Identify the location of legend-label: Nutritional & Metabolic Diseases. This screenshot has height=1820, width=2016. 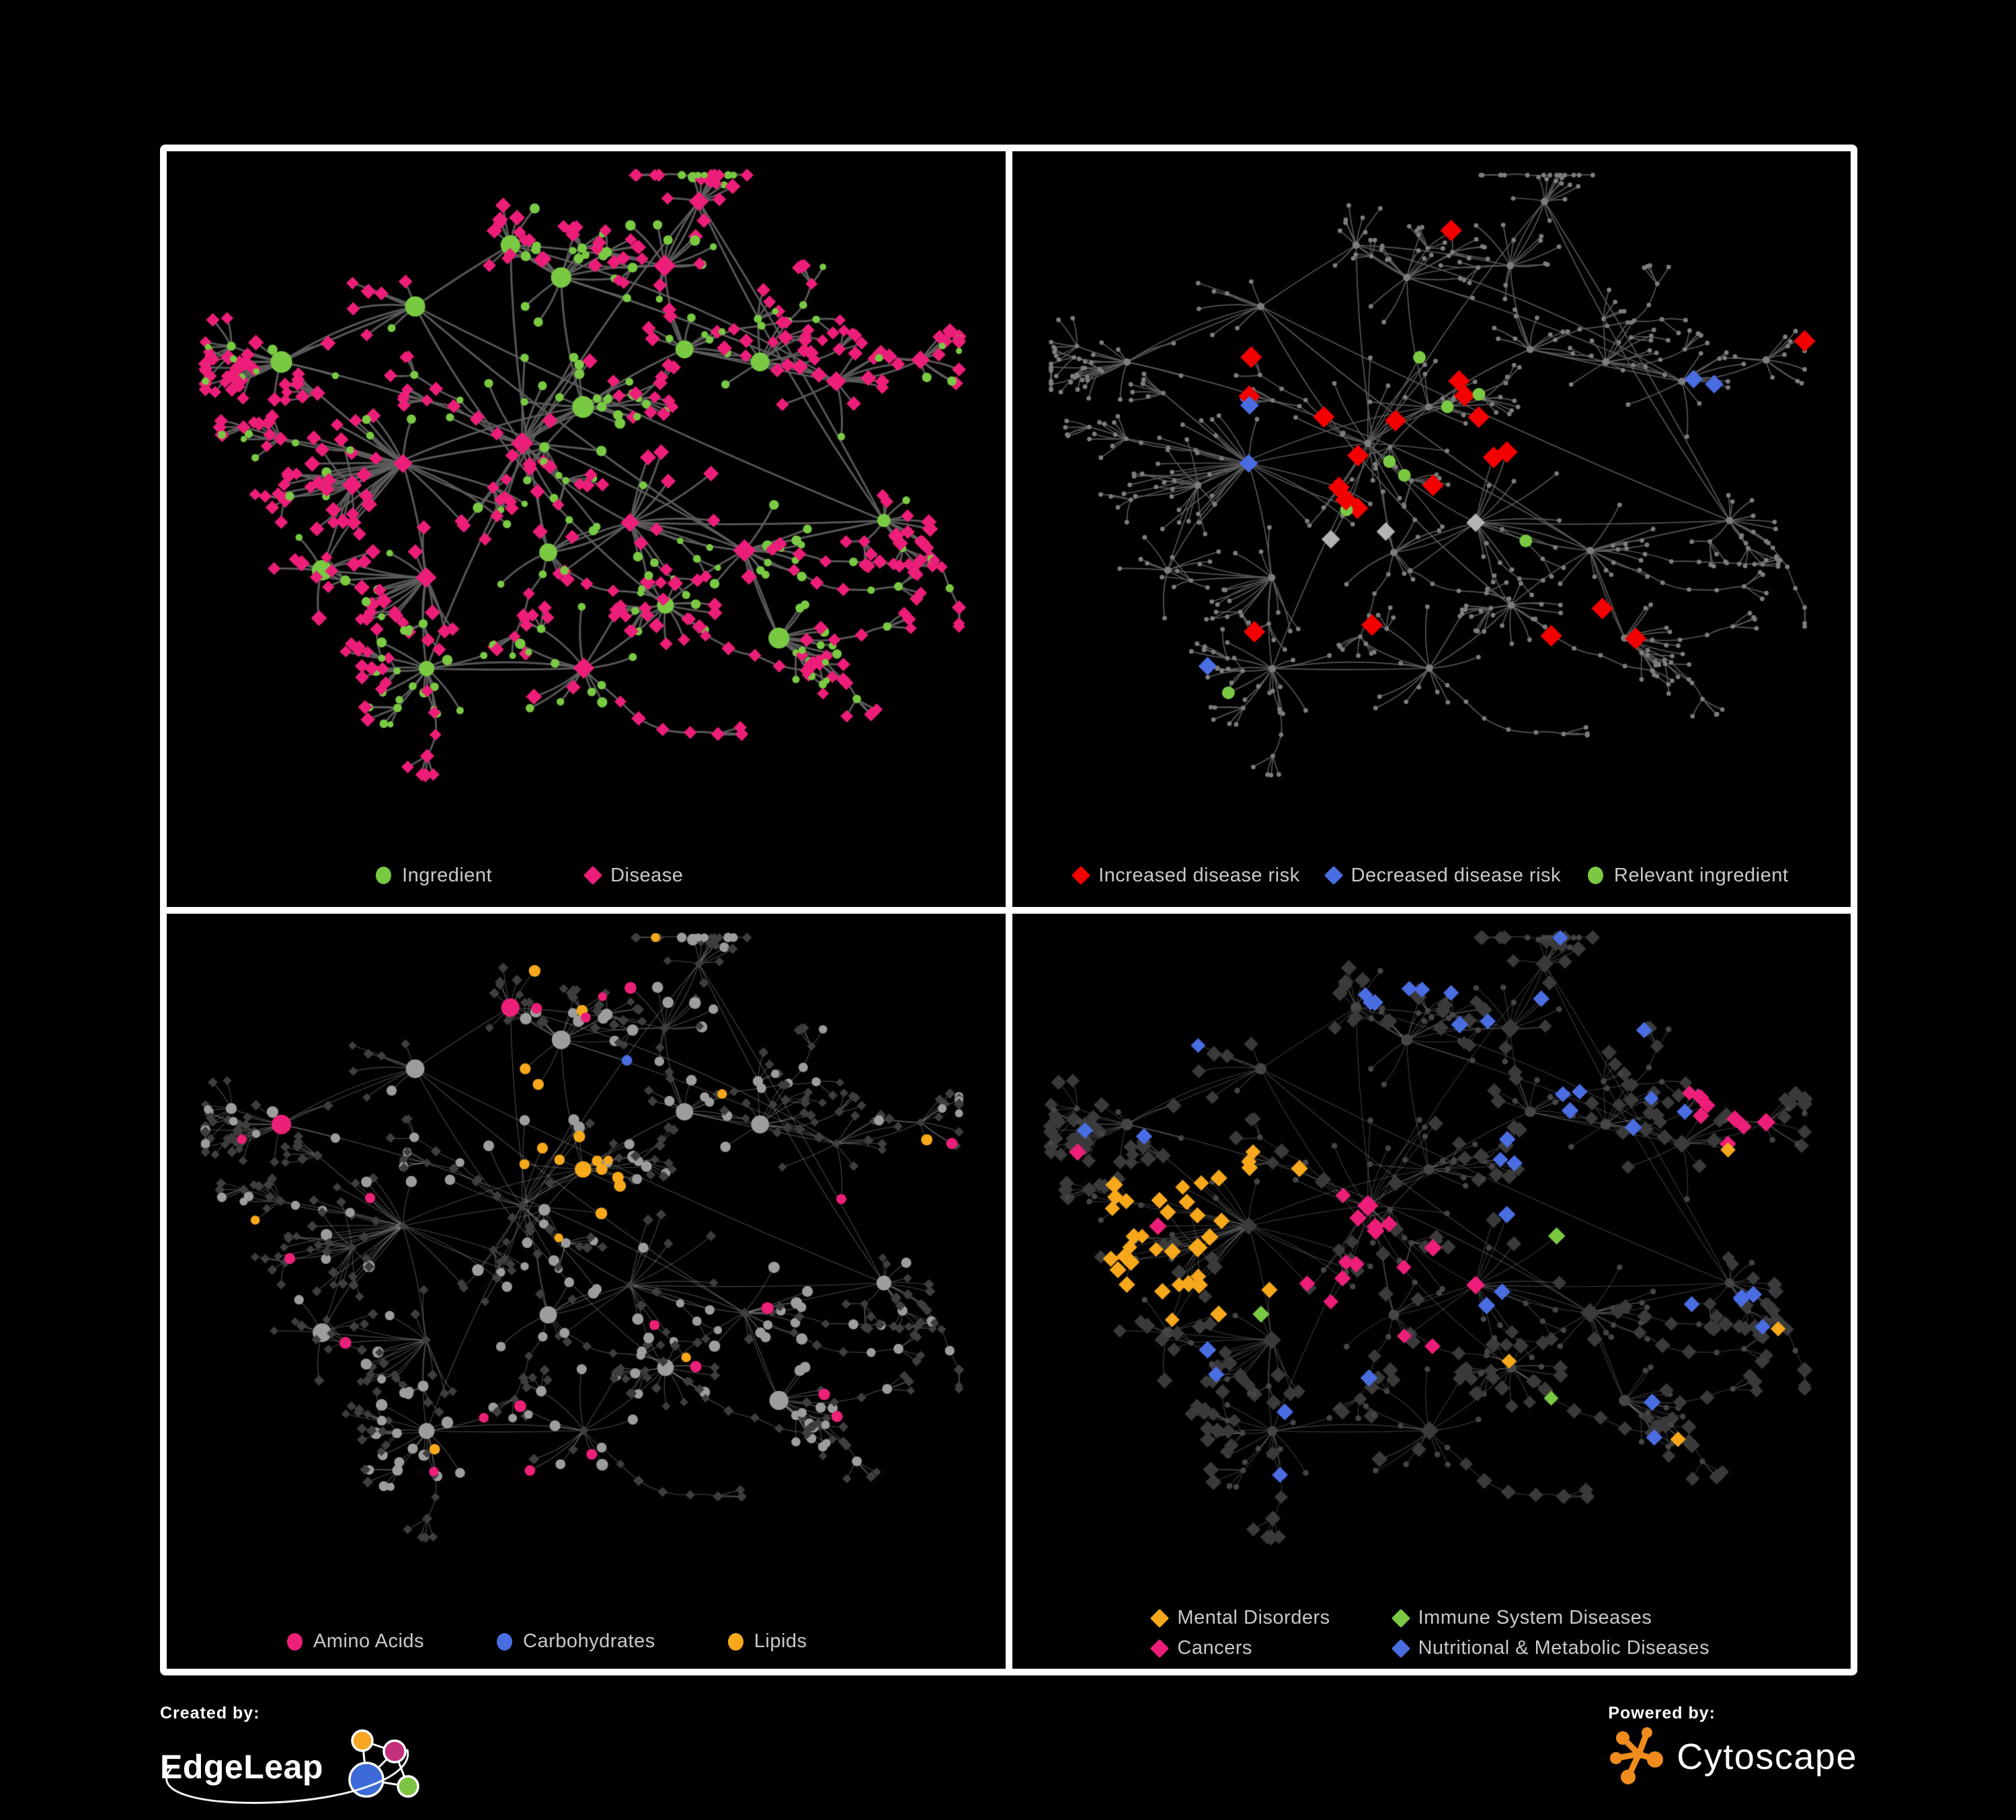
(1564, 1648).